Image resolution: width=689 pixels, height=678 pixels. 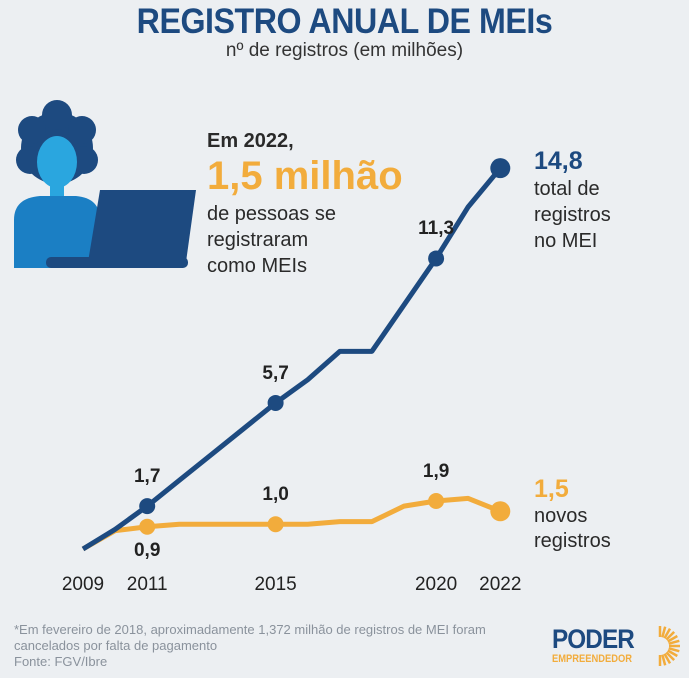 I want to click on x-tick-label: 2020, so click(x=436, y=584).